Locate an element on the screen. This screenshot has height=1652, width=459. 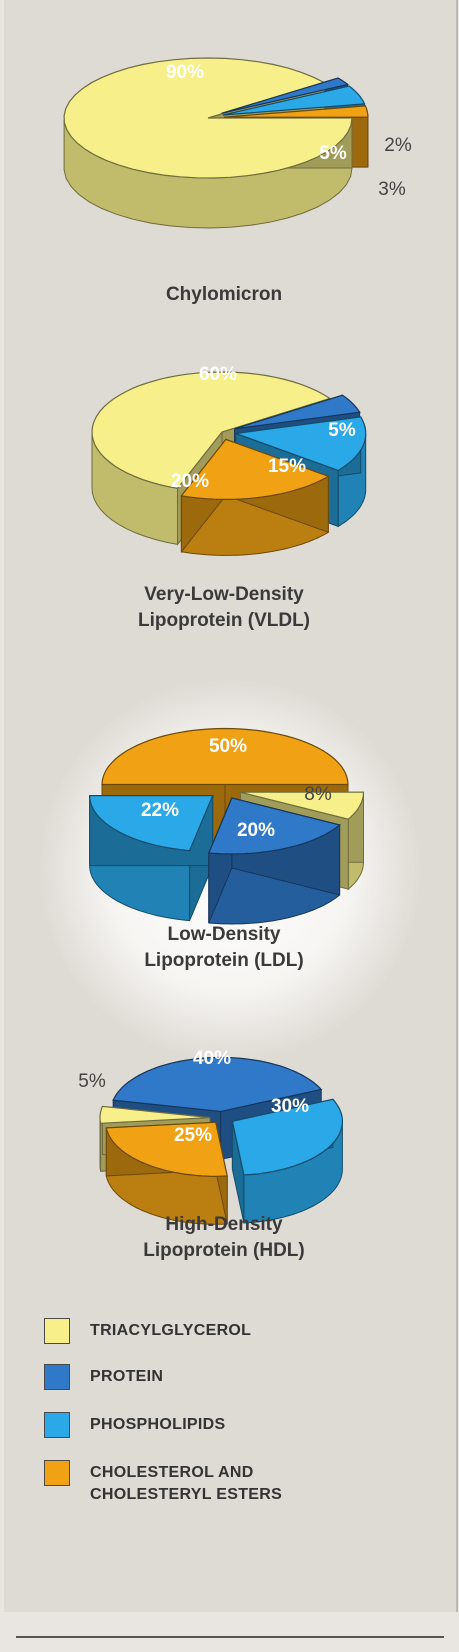
slice-label-phospholipids: 15% is located at coordinates (287, 466).